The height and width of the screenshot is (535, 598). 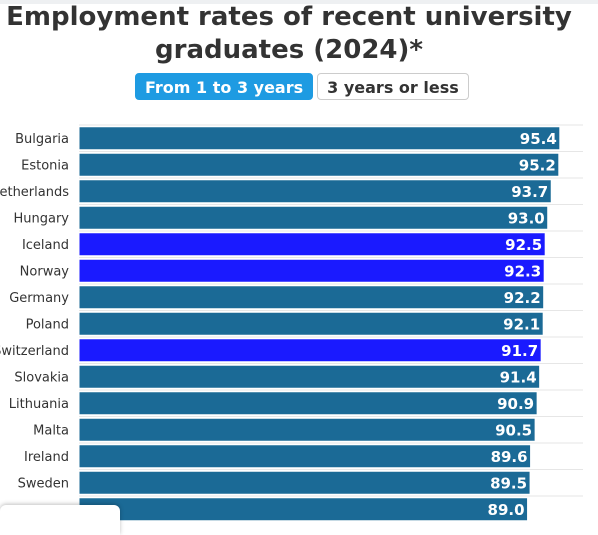 What do you see at coordinates (519, 351) in the screenshot?
I see `data-label: 91.7` at bounding box center [519, 351].